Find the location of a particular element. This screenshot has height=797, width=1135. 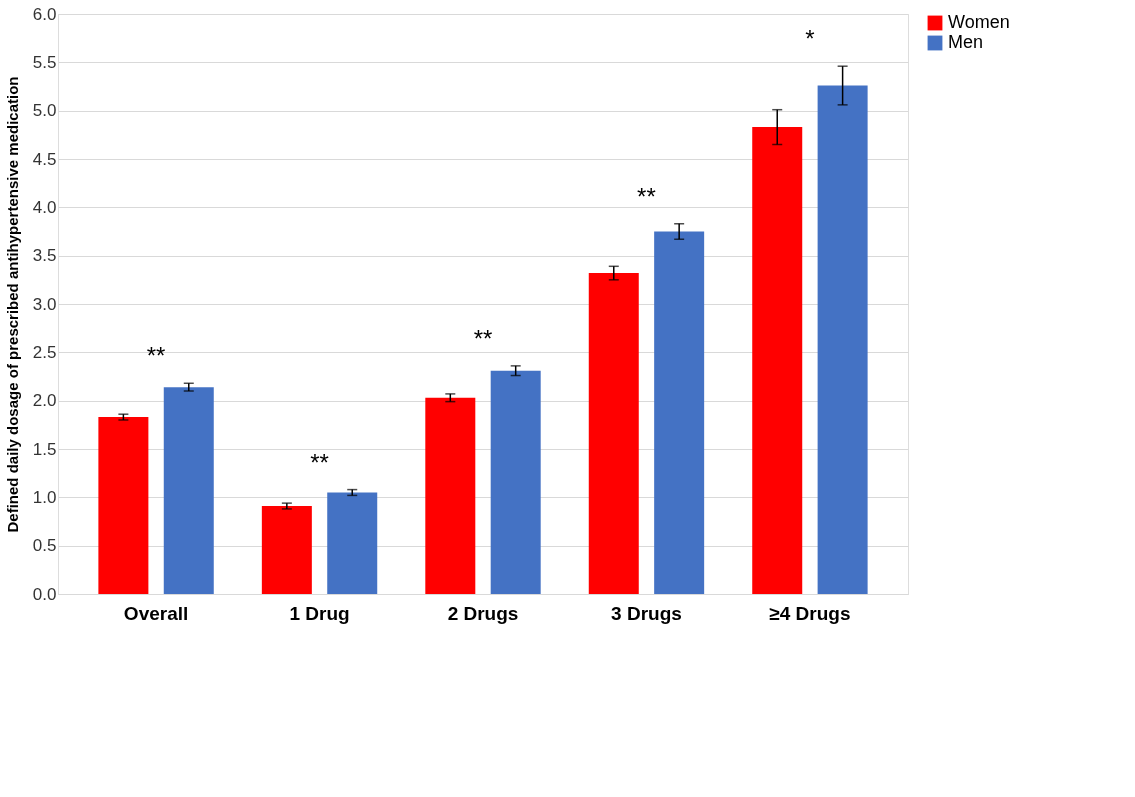

y-tick-label: 0.5 is located at coordinates (44, 546).